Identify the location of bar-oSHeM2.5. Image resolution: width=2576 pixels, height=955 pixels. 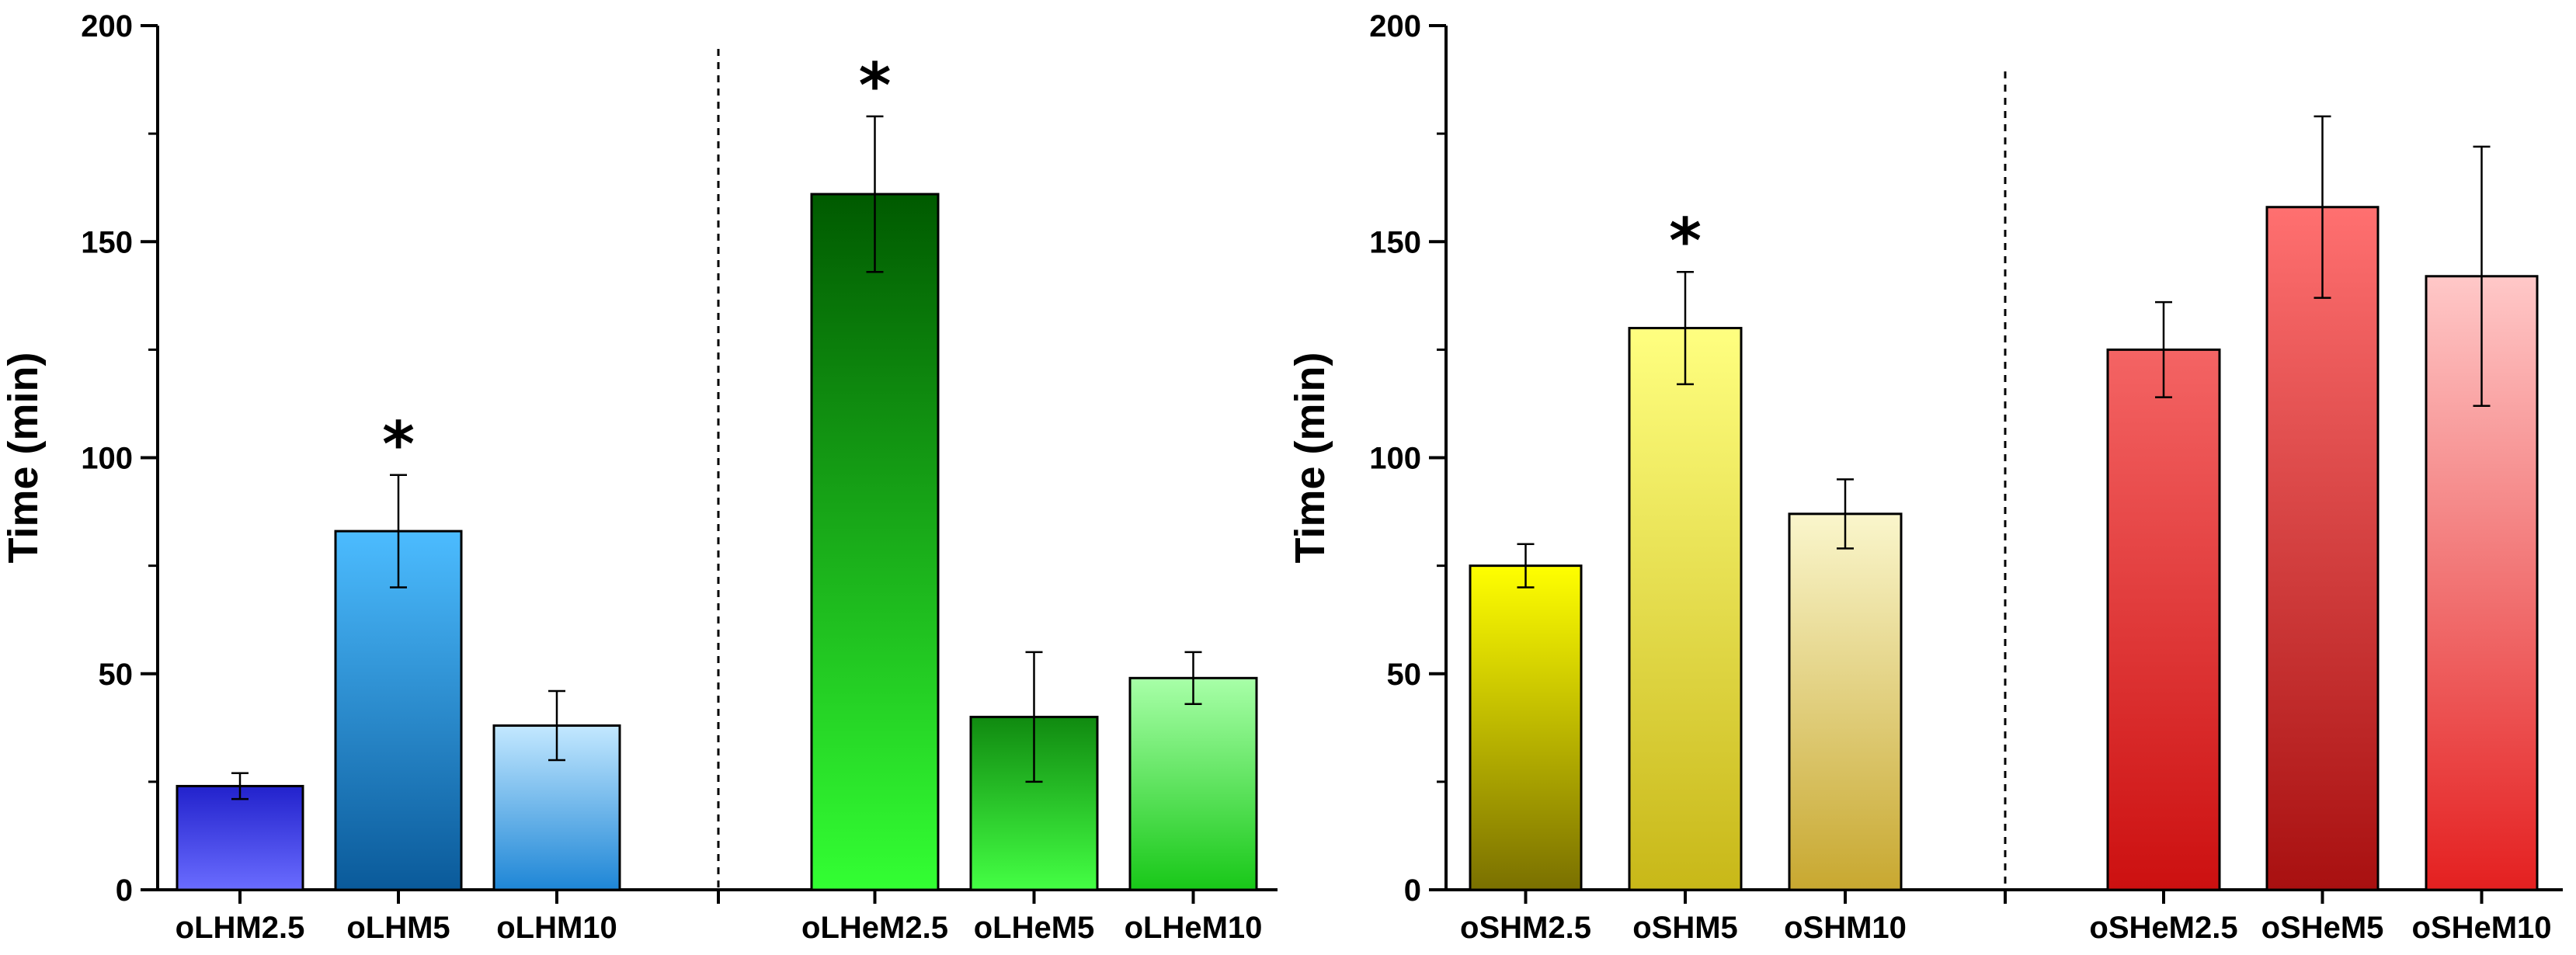
(2163, 619).